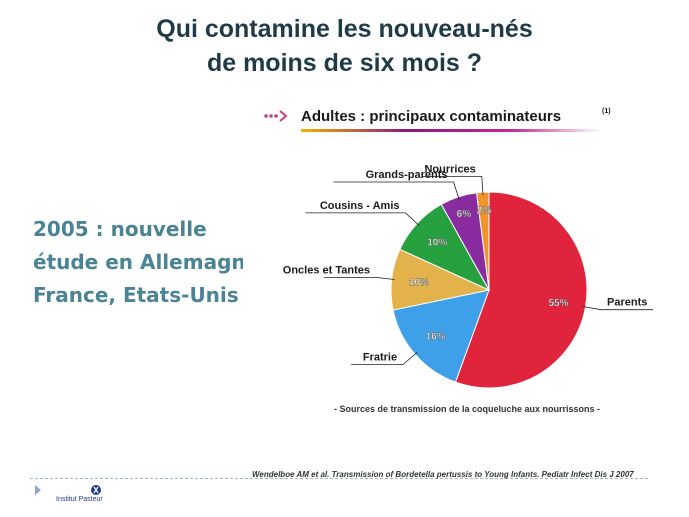  What do you see at coordinates (362, 219) in the screenshot?
I see `pie-leader-cousins-amis` at bounding box center [362, 219].